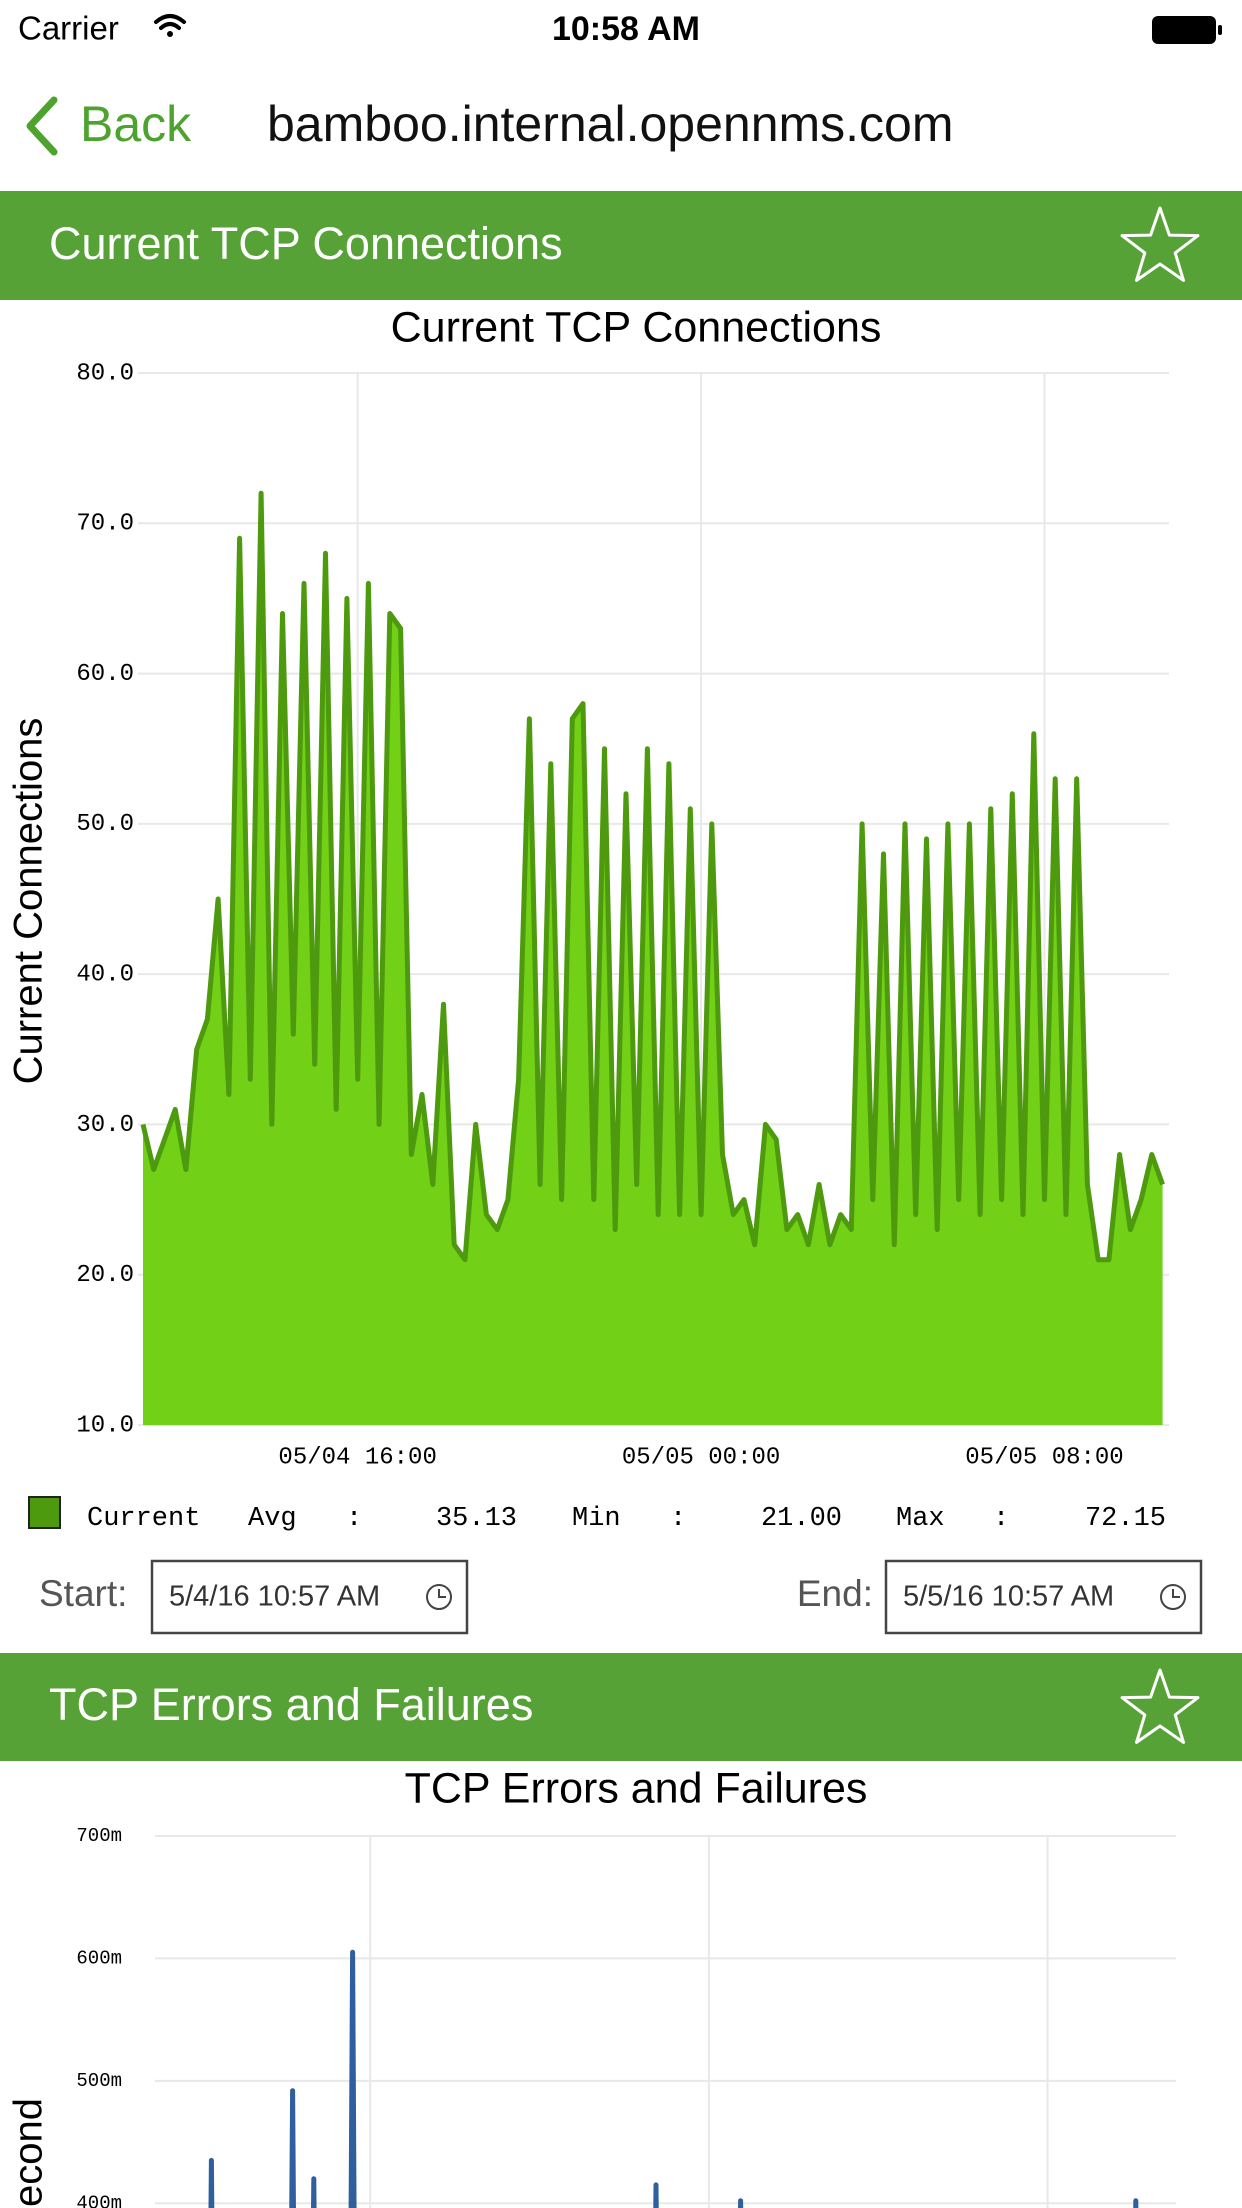 The width and height of the screenshot is (1242, 2208). Describe the element at coordinates (801, 1519) in the screenshot. I see `stat-value: 21.00` at that location.